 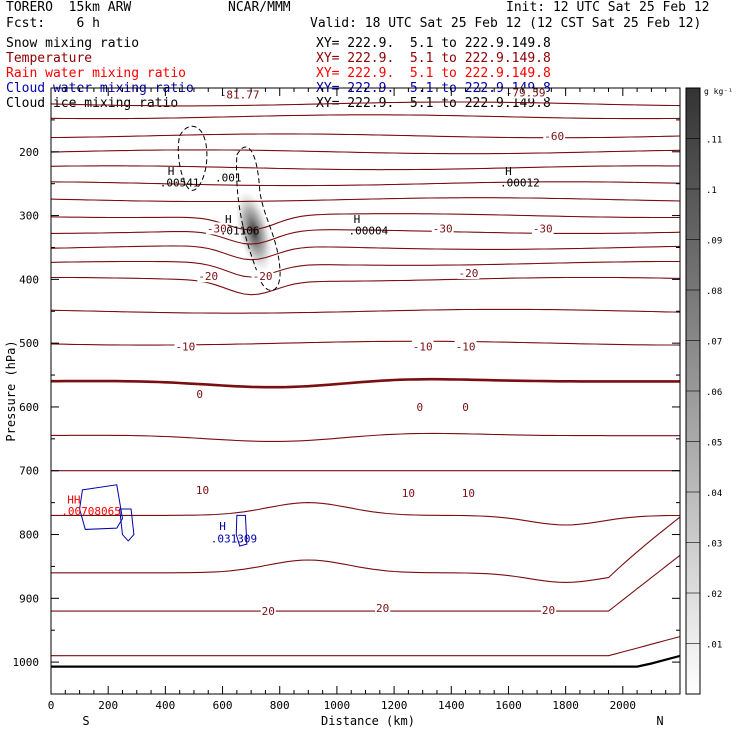 What do you see at coordinates (73, 499) in the screenshot?
I see `maximum-marker: HH` at bounding box center [73, 499].